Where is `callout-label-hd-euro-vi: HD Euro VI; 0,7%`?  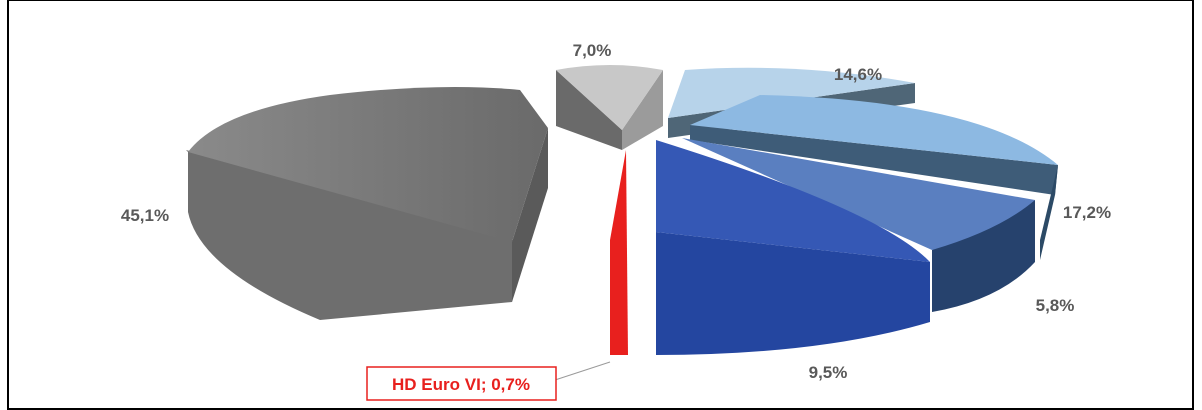 callout-label-hd-euro-vi: HD Euro VI; 0,7% is located at coordinates (461, 384).